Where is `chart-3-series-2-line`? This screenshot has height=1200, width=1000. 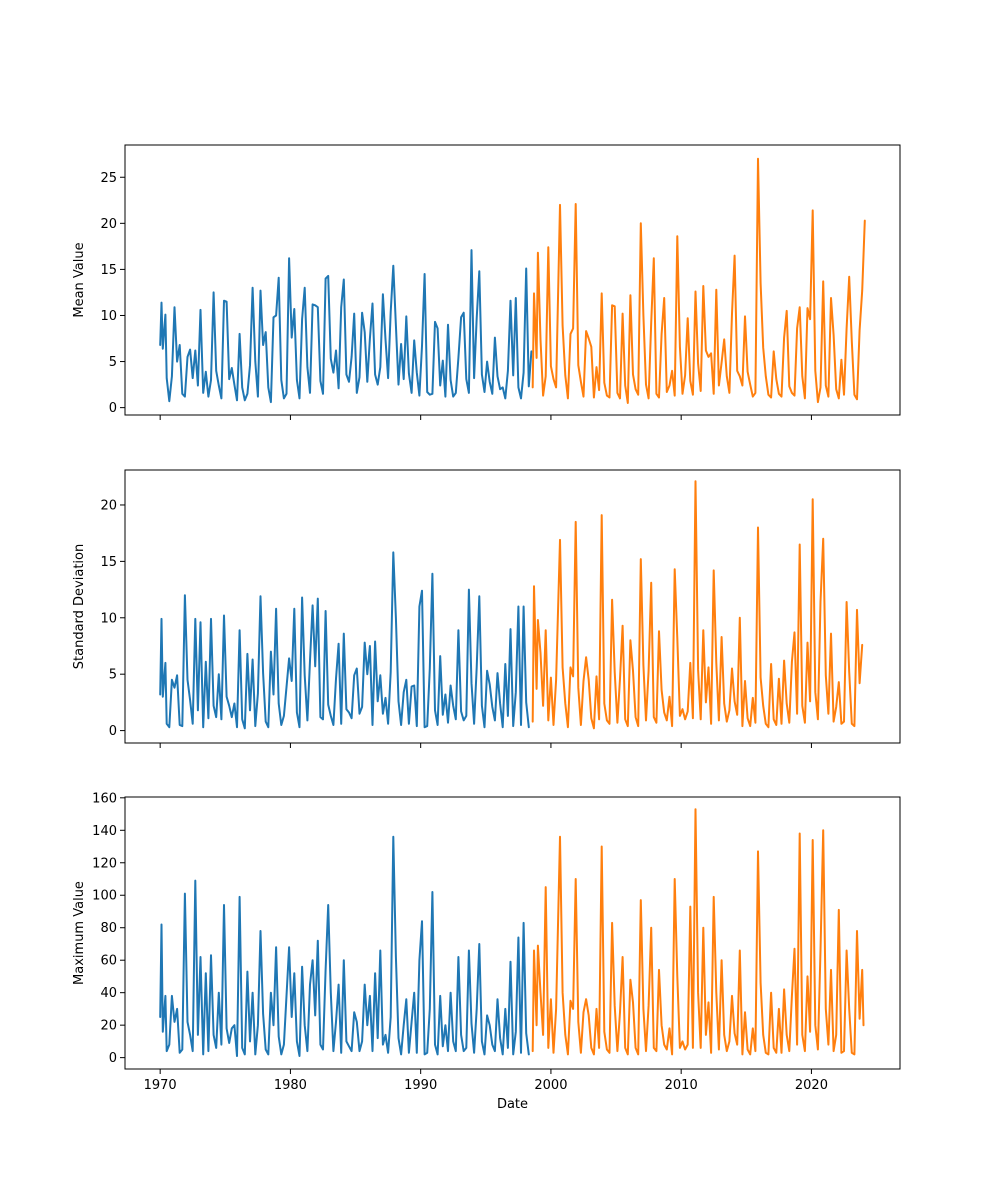 chart-3-series-2-line is located at coordinates (698, 932).